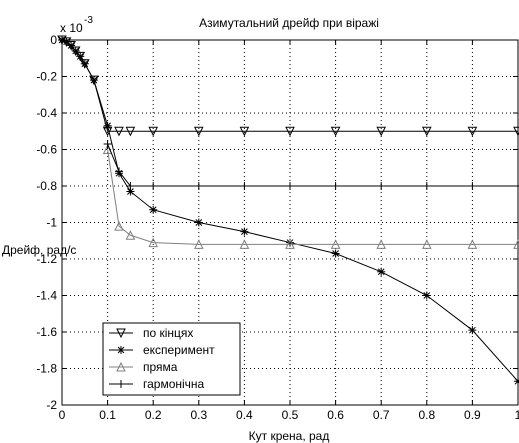 This screenshot has width=519, height=443. Describe the element at coordinates (46, 296) in the screenshot. I see `y-tick-label: -1.4` at that location.